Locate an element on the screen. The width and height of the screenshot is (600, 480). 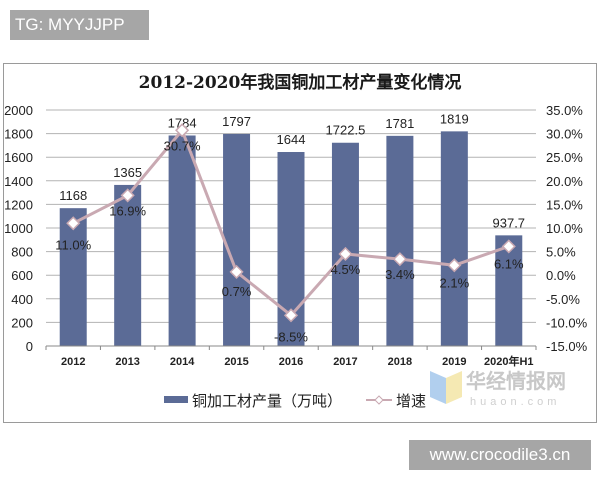
bar-value-label: 1797 is located at coordinates (236, 121).